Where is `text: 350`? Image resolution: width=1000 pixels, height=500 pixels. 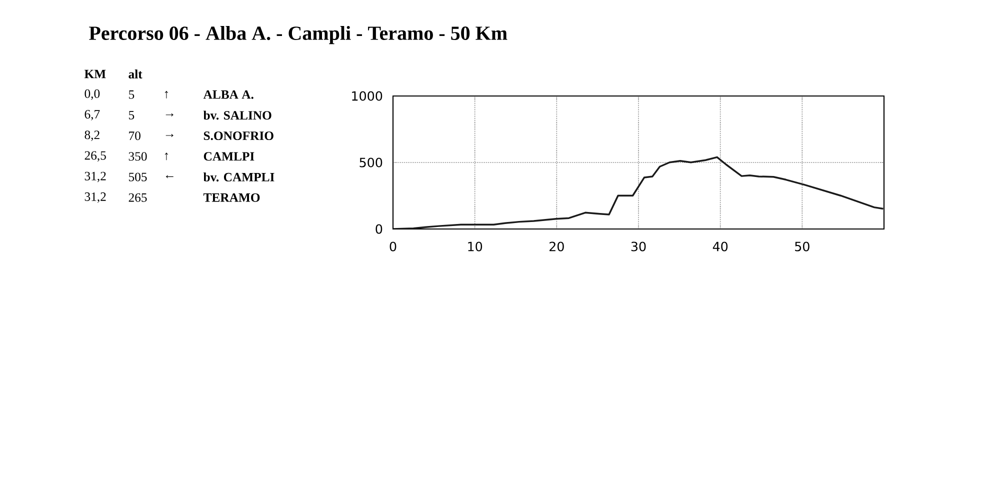
text: 350 is located at coordinates (137, 156).